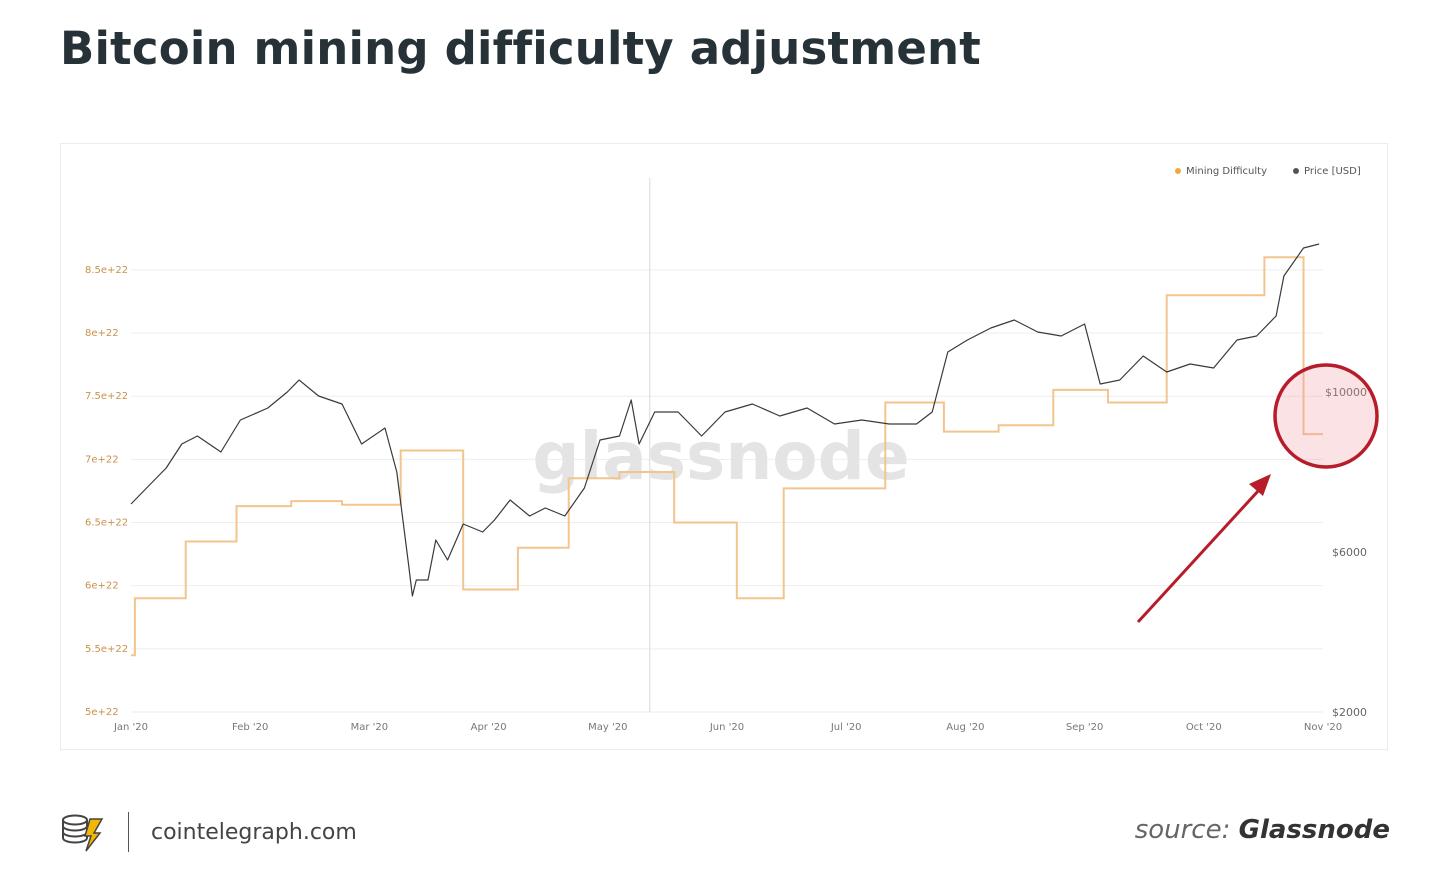  What do you see at coordinates (1349, 712) in the screenshot?
I see `y-right-tick-label: $2000` at bounding box center [1349, 712].